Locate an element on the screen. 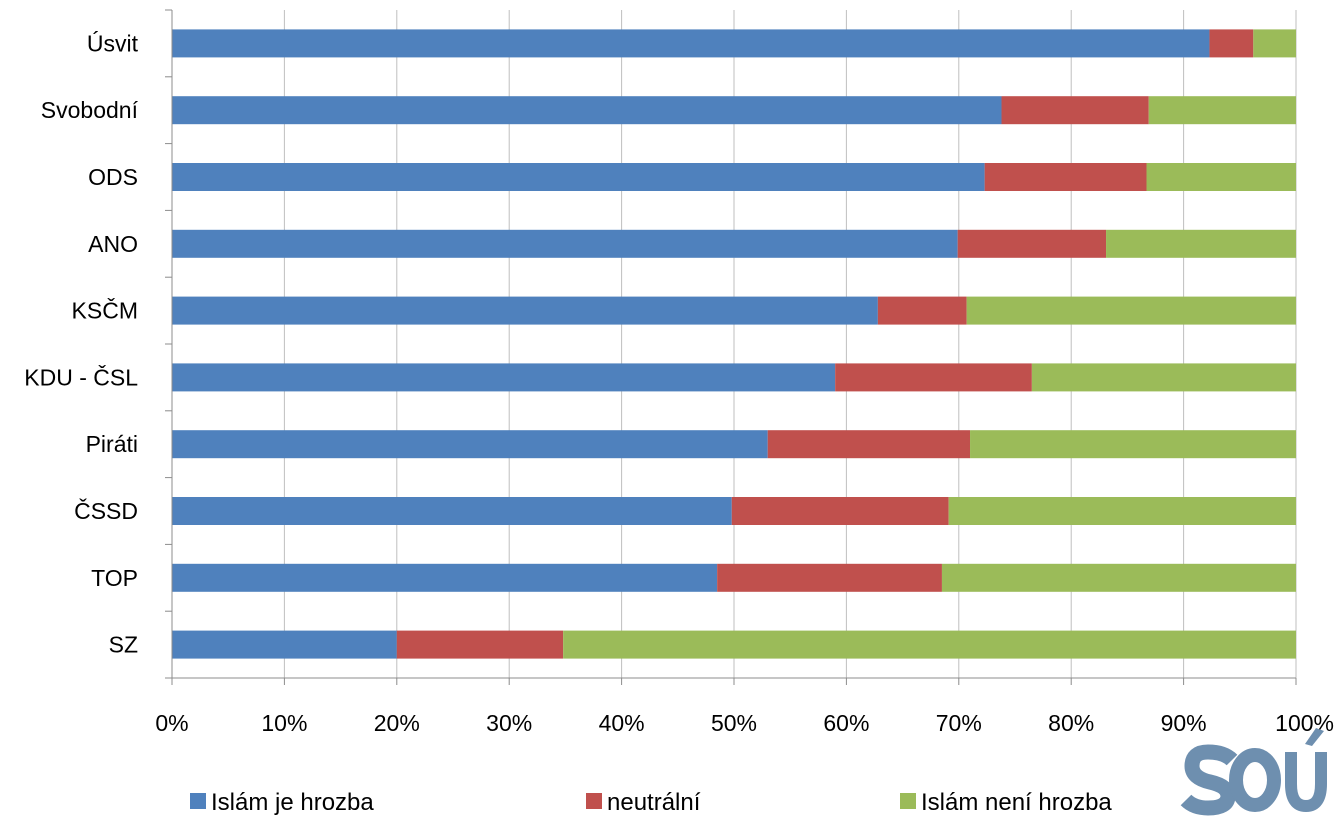  category-label: TOP is located at coordinates (114, 578).